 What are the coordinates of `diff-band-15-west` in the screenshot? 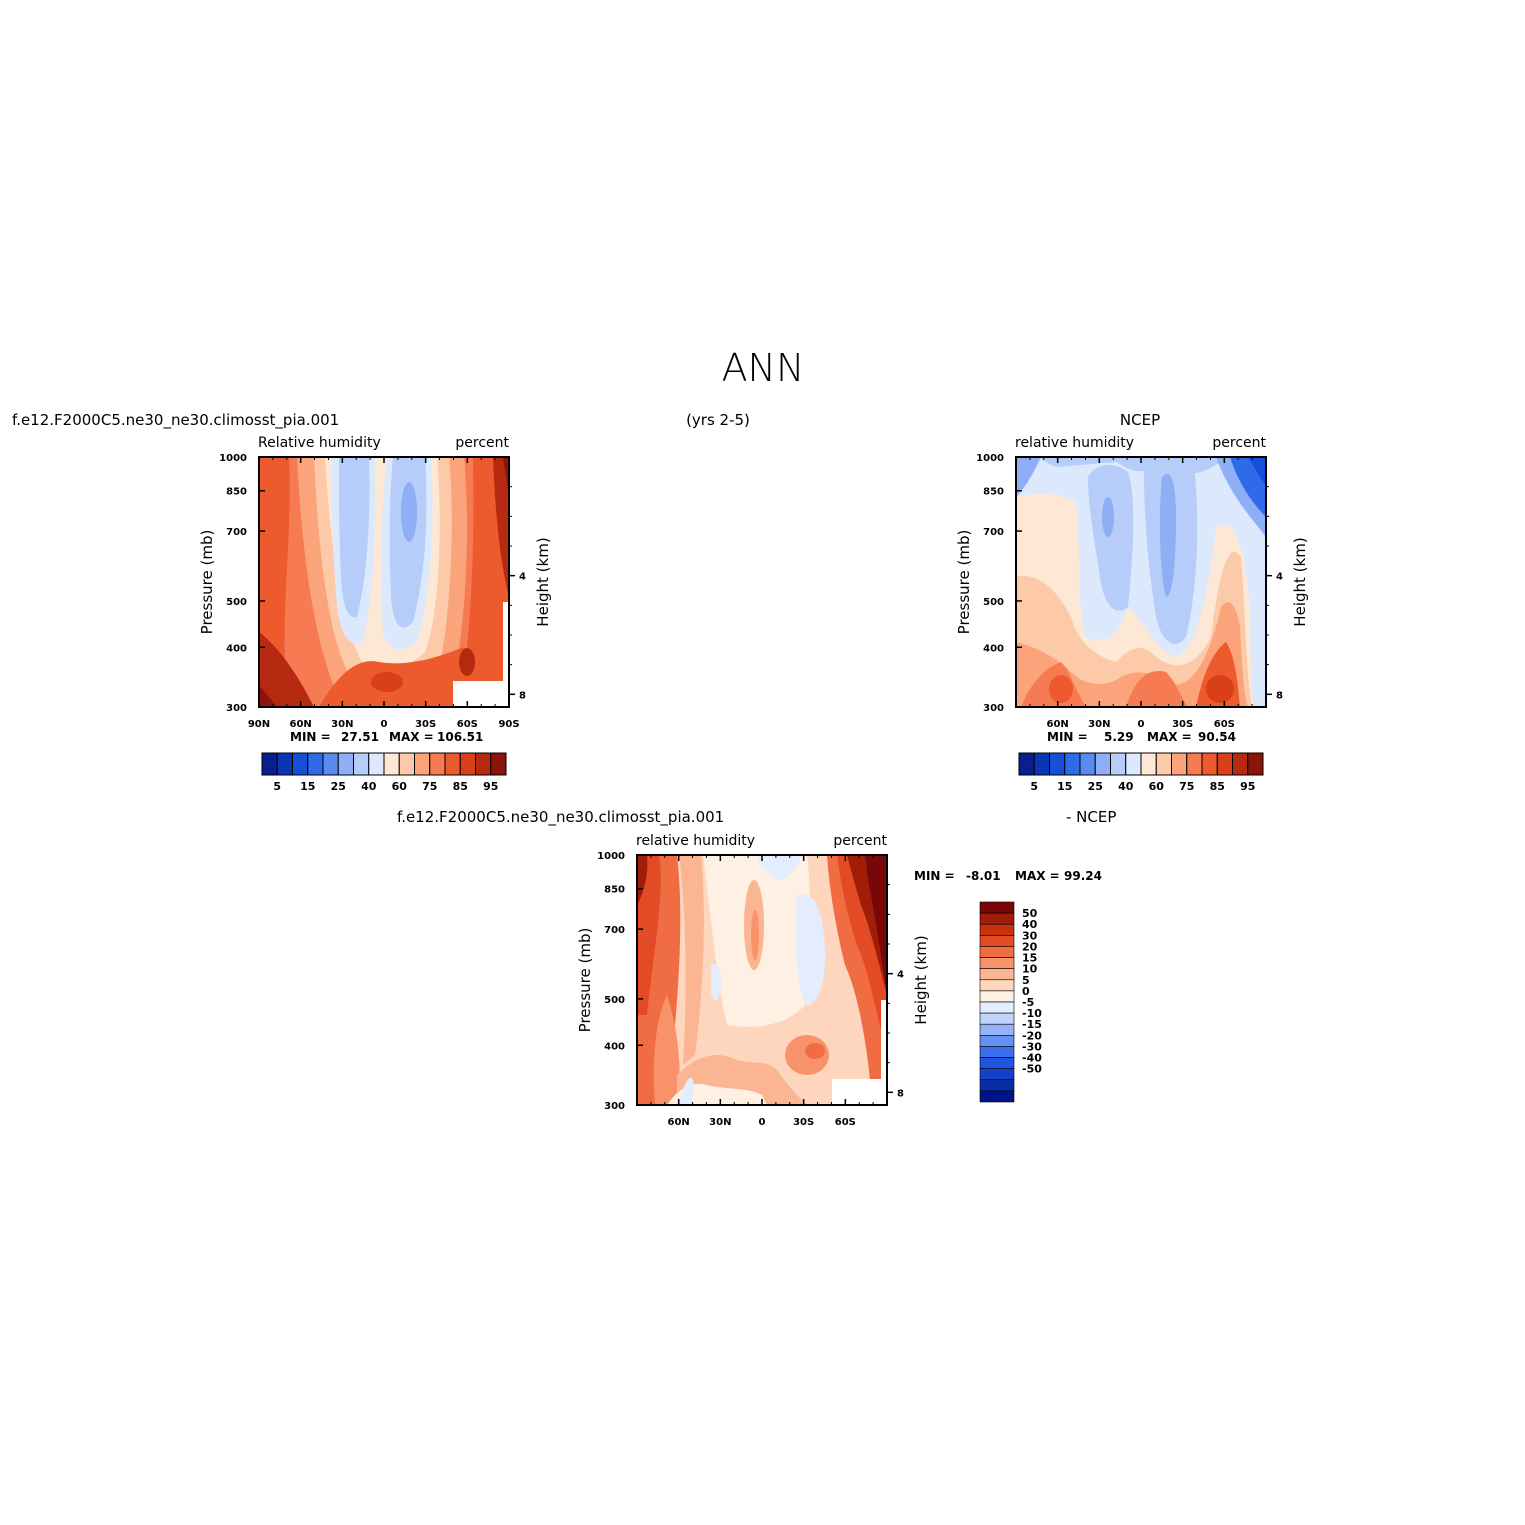 It's located at (666, 1050).